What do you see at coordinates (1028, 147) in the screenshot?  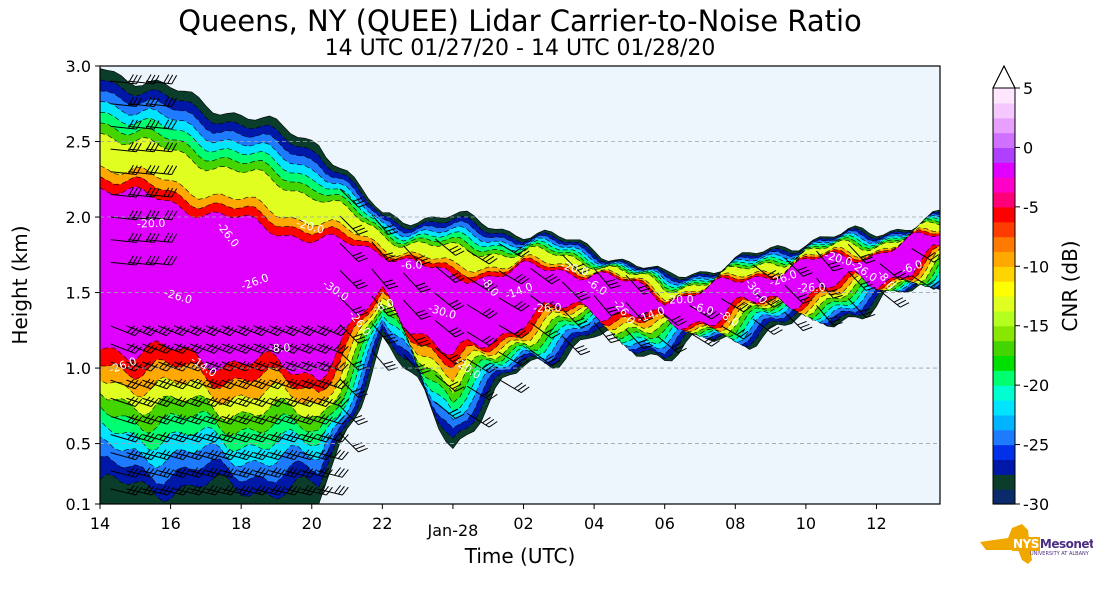 I see `colorbar-tick-label: 0` at bounding box center [1028, 147].